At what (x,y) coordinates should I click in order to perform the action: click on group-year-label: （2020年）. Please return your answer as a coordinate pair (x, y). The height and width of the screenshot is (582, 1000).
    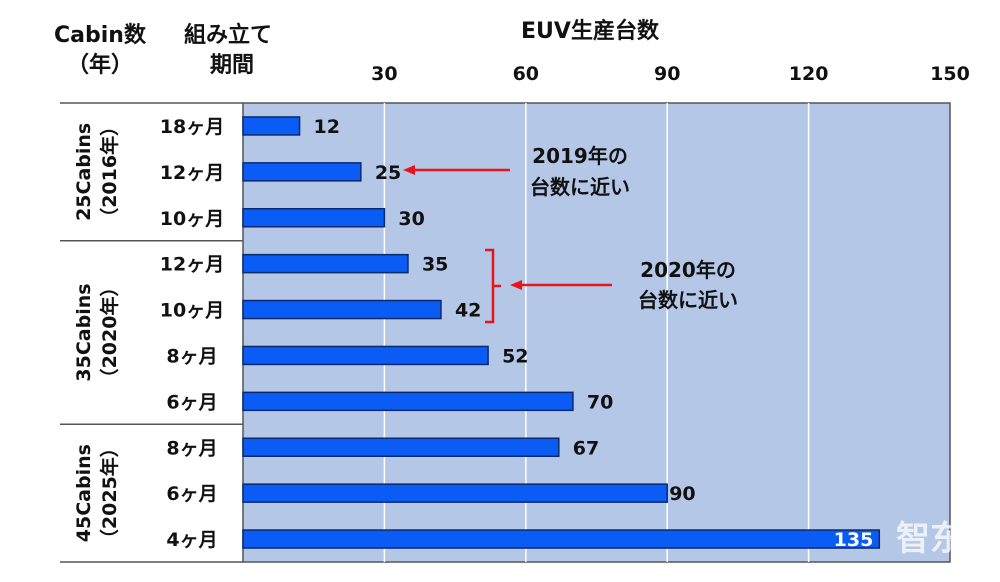
    Looking at the image, I should click on (109, 333).